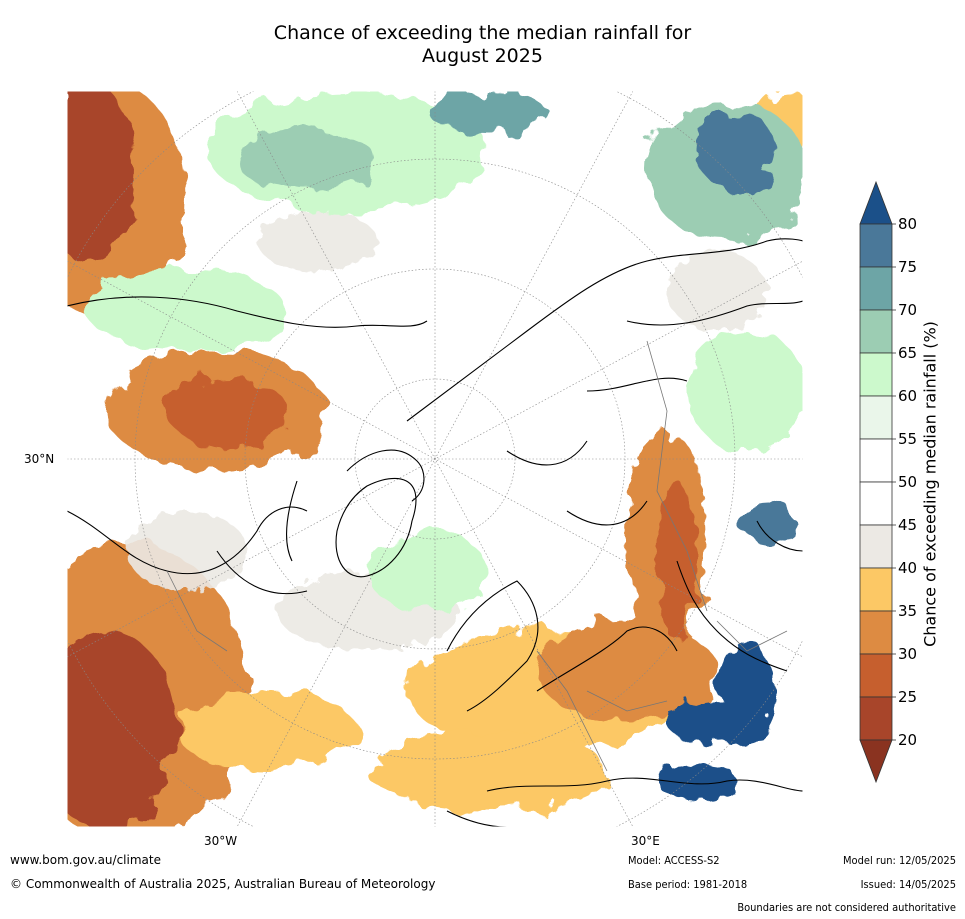 This screenshot has height=919, width=965. Describe the element at coordinates (907, 611) in the screenshot. I see `colorbar-tick-label: 35` at that location.